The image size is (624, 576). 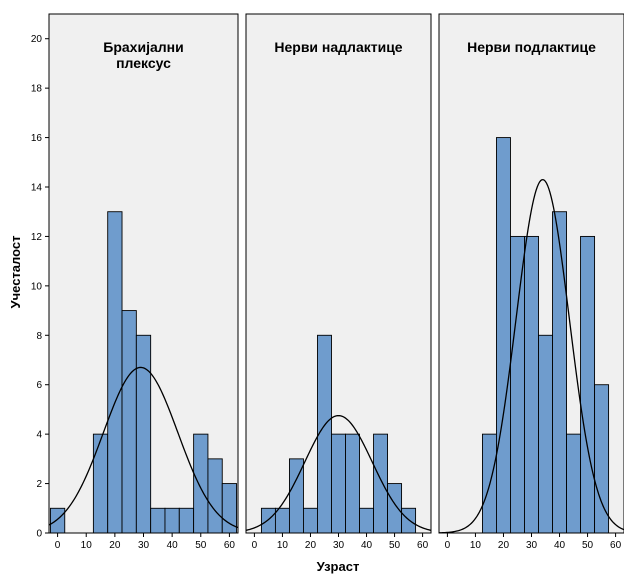 I want to click on panel-title: плексус, so click(x=143, y=63).